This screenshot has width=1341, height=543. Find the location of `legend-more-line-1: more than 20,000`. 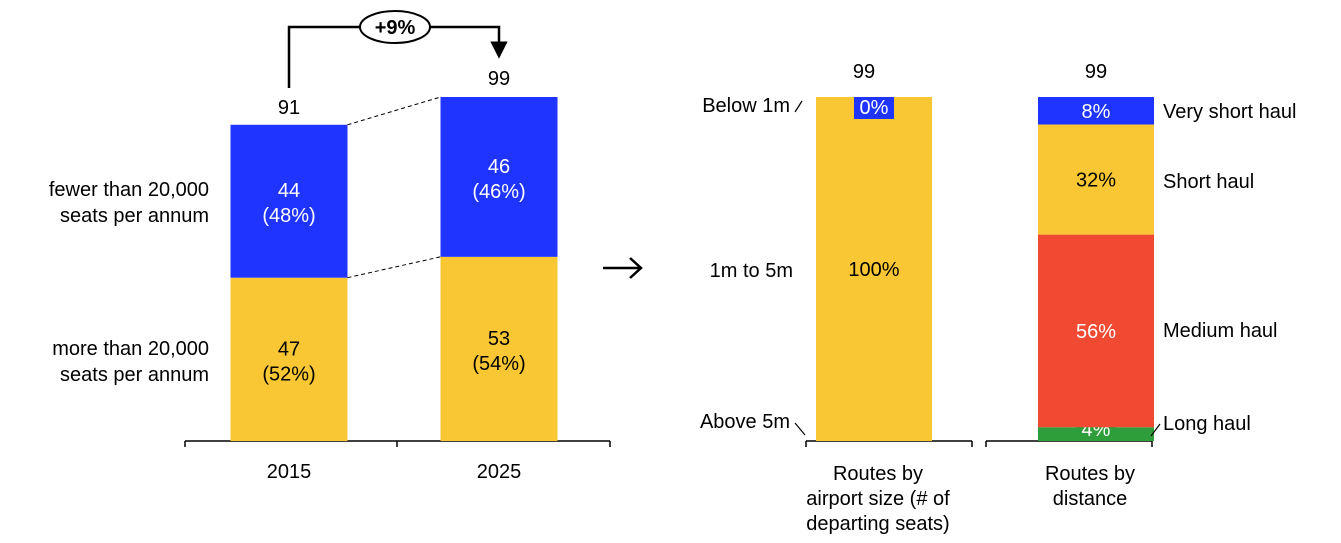

legend-more-line-1: more than 20,000 is located at coordinates (130, 349).